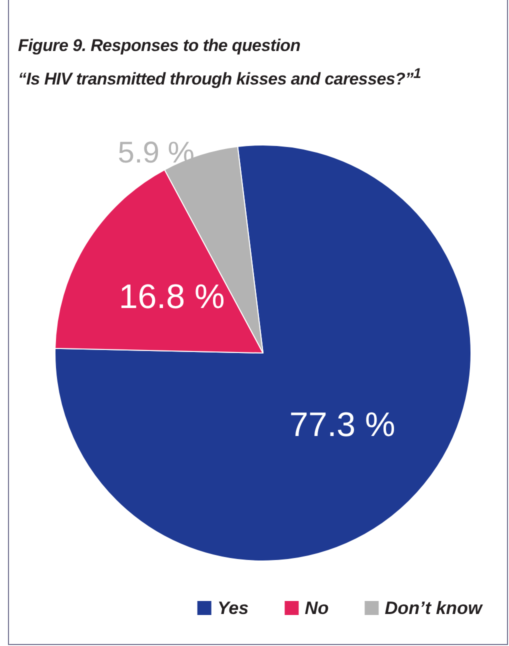 This screenshot has width=509, height=646. What do you see at coordinates (316, 608) in the screenshot?
I see `legend-label: No` at bounding box center [316, 608].